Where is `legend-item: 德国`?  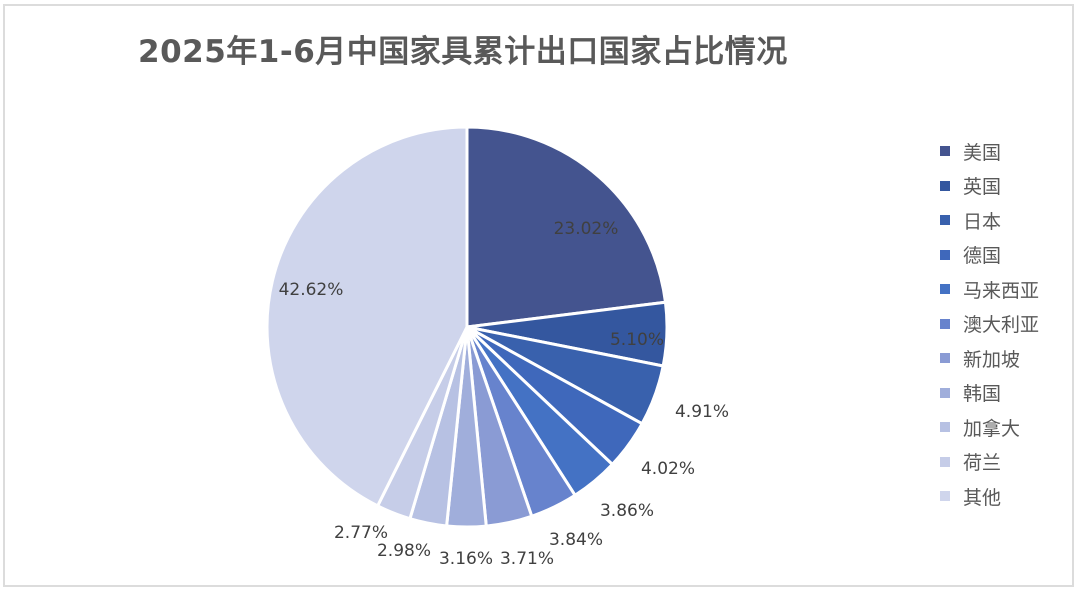 legend-item: 德国 is located at coordinates (989, 255).